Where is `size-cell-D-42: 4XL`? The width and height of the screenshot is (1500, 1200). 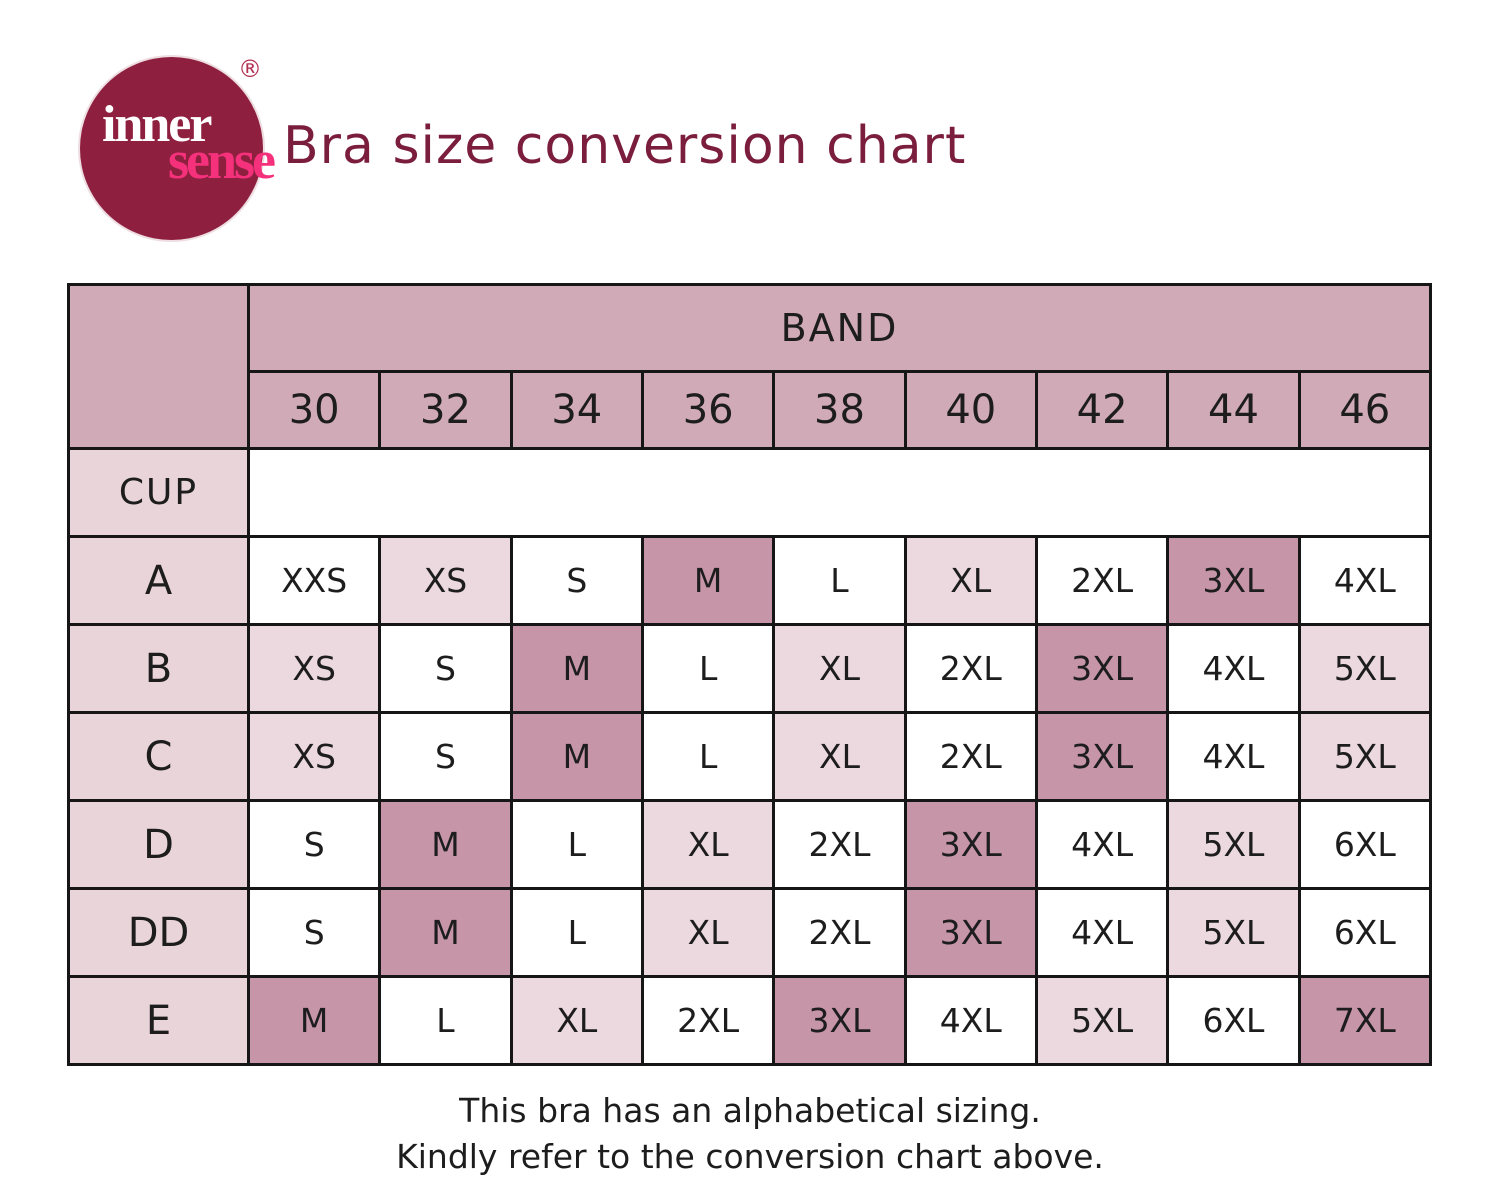 size-cell-D-42: 4XL is located at coordinates (1102, 844).